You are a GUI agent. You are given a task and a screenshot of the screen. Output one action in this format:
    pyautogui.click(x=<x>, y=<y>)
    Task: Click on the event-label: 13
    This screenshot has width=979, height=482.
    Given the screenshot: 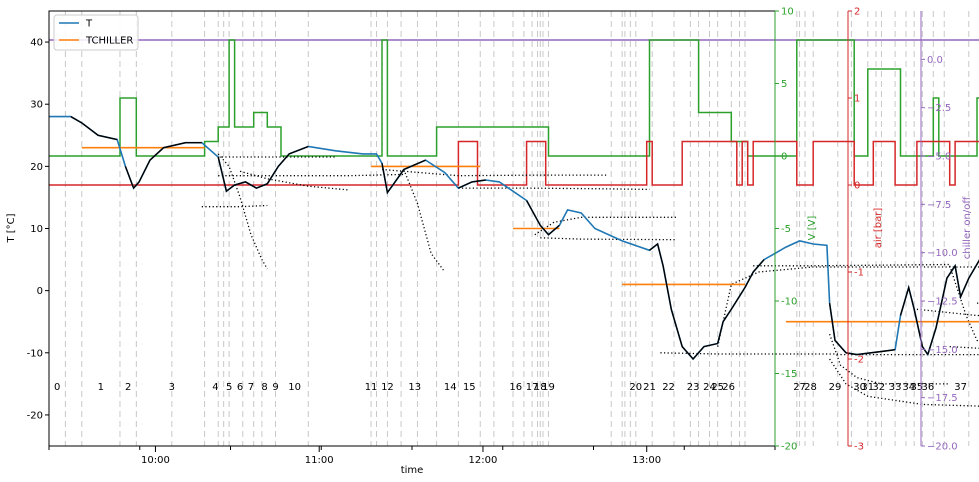 What is the action you would take?
    pyautogui.click(x=414, y=387)
    